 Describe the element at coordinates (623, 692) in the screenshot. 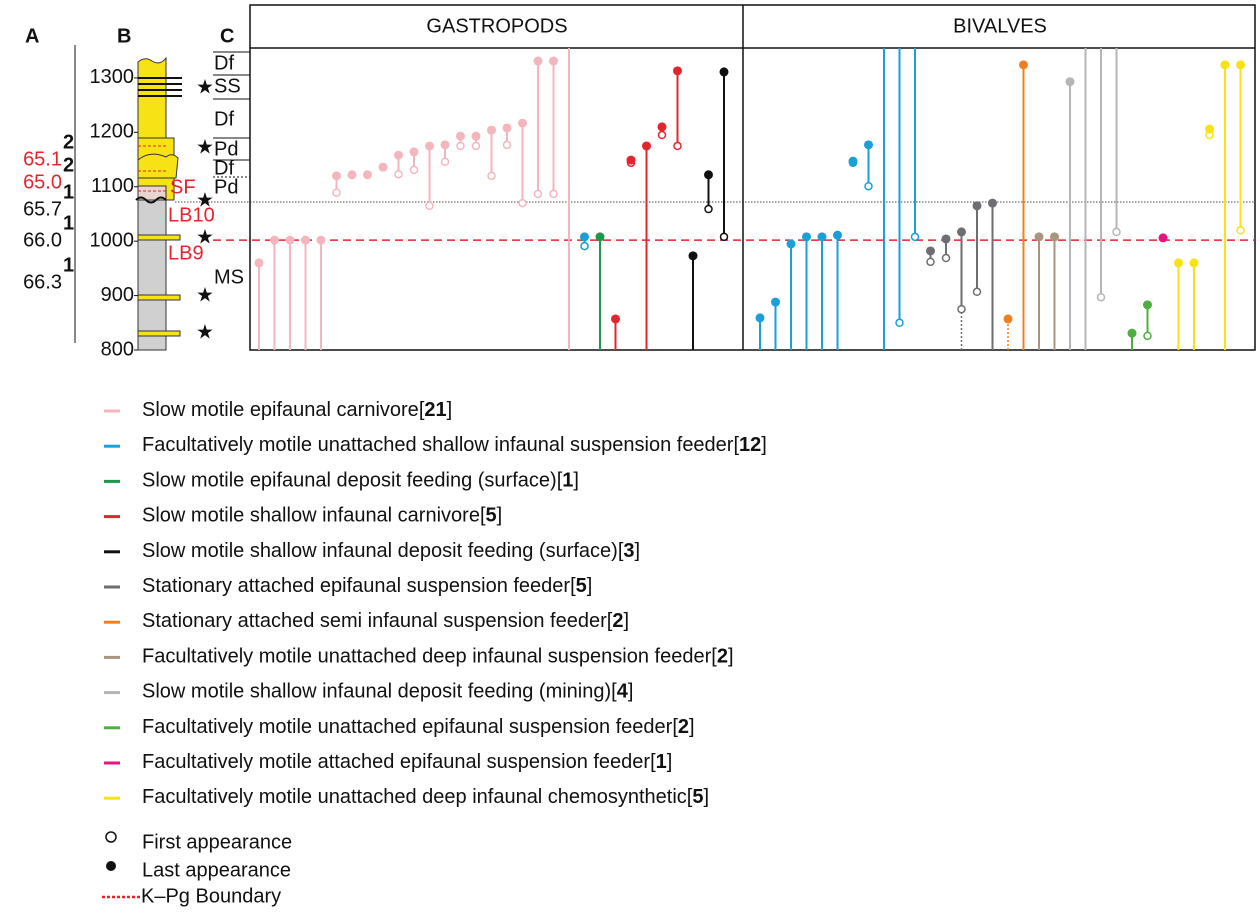

I see `legend-count: 4` at that location.